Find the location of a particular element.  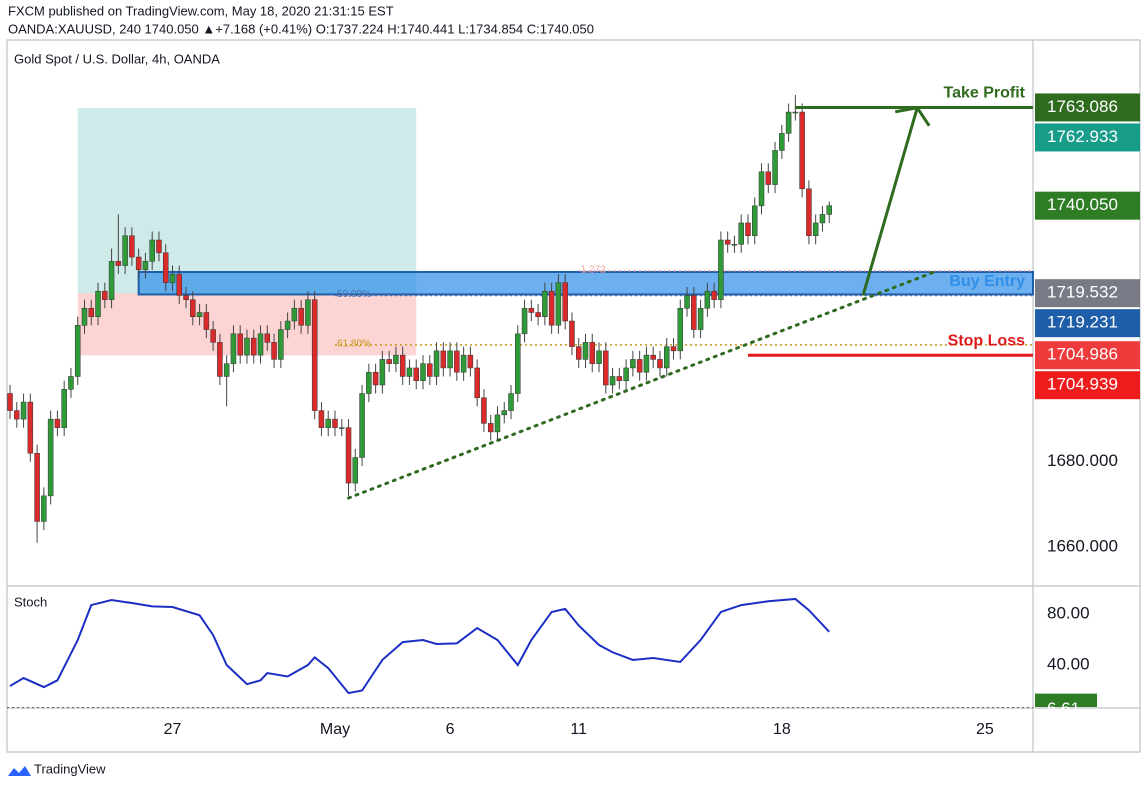

price-tag-label: 1740.050 is located at coordinates (1082, 204).